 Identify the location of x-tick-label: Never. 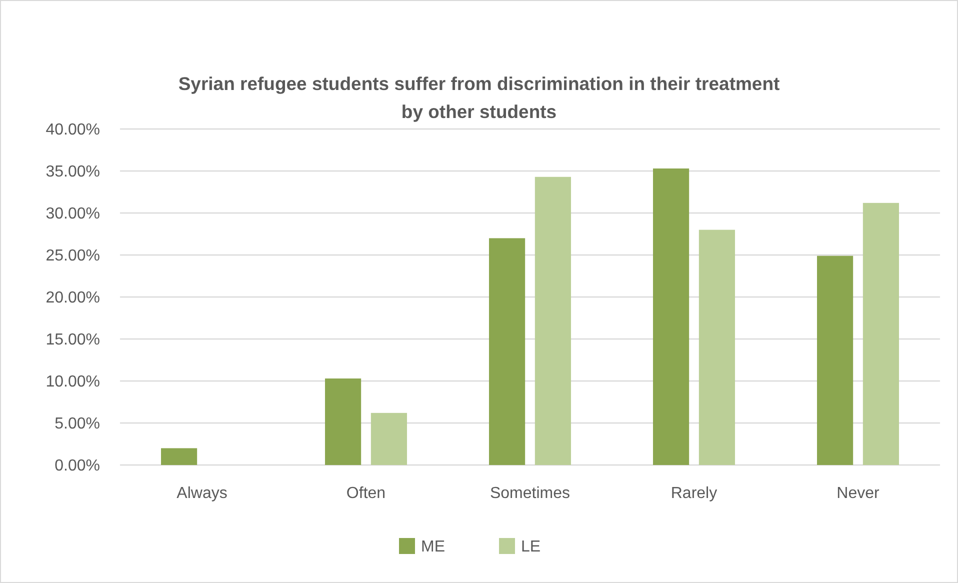
(858, 493).